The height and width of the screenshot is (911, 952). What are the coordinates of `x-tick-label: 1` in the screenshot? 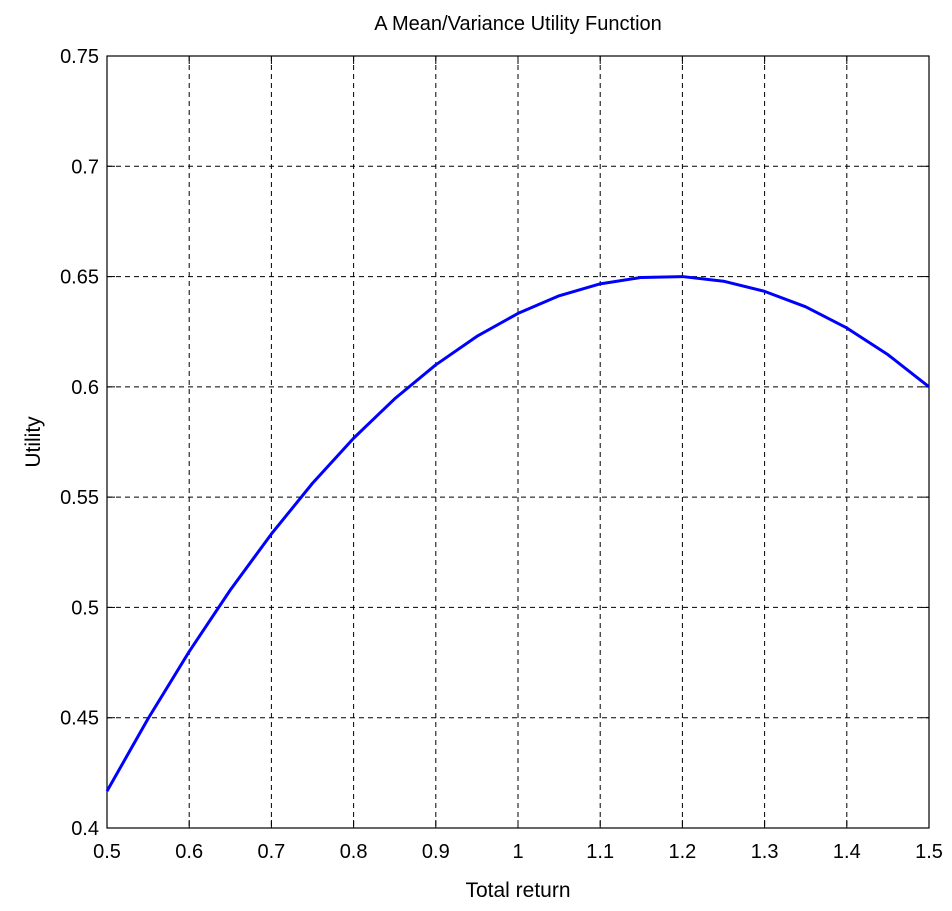 It's located at (517, 852).